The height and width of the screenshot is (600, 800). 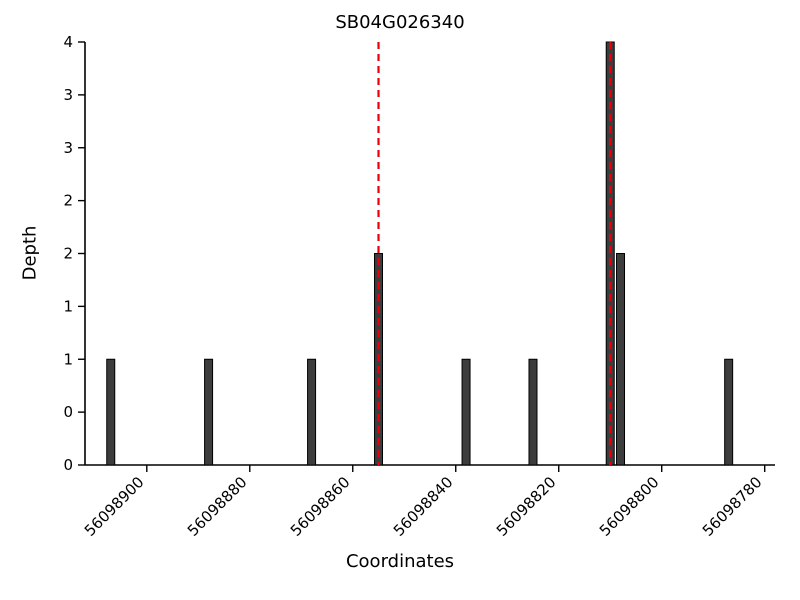 What do you see at coordinates (400, 22) in the screenshot?
I see `chart-title: SB04G026340` at bounding box center [400, 22].